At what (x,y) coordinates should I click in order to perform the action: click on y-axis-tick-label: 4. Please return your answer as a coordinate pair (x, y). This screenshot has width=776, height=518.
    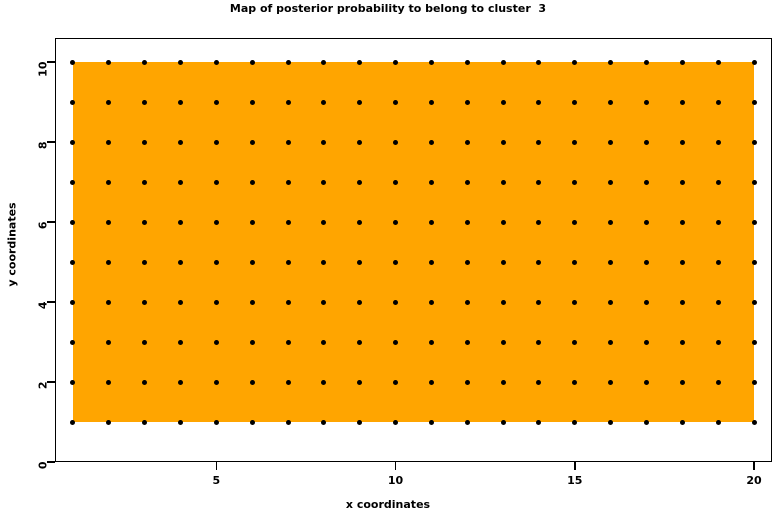
    Looking at the image, I should click on (43, 305).